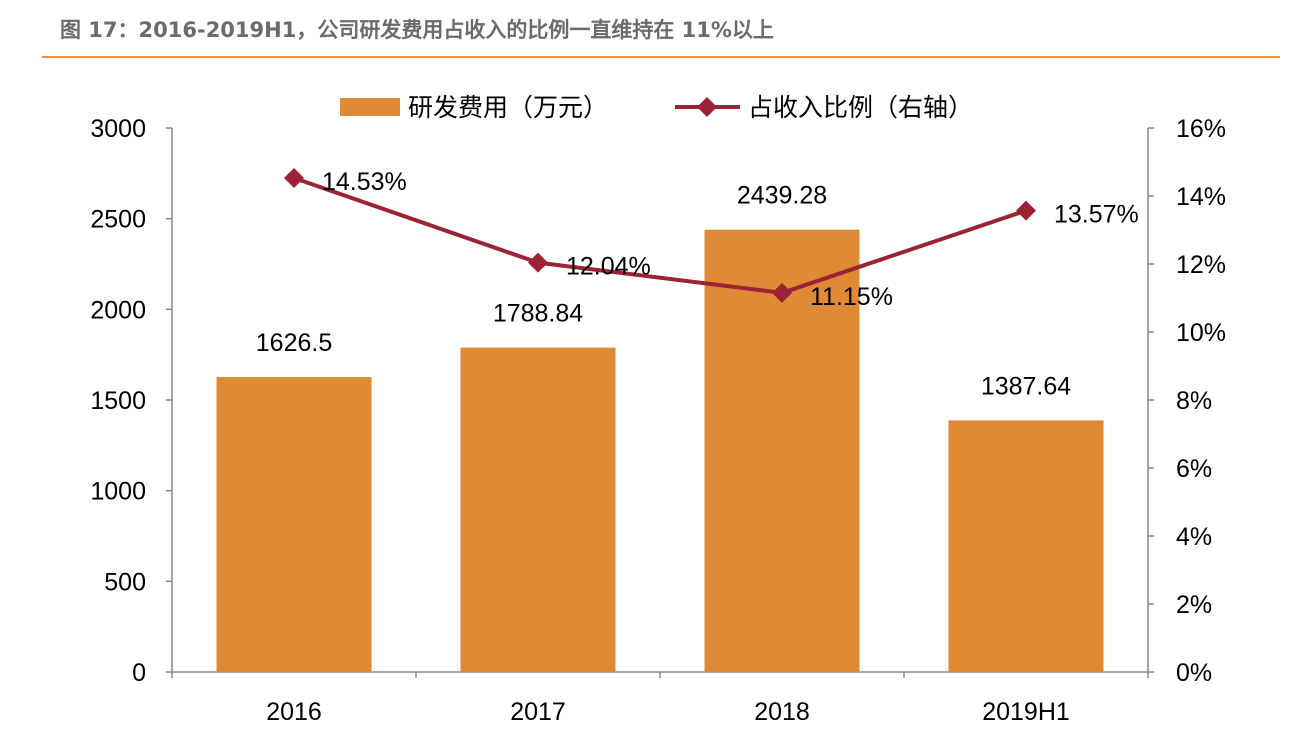 This screenshot has height=732, width=1306. What do you see at coordinates (860, 108) in the screenshot?
I see `legend-line-label: 占收入比例（右轴）` at bounding box center [860, 108].